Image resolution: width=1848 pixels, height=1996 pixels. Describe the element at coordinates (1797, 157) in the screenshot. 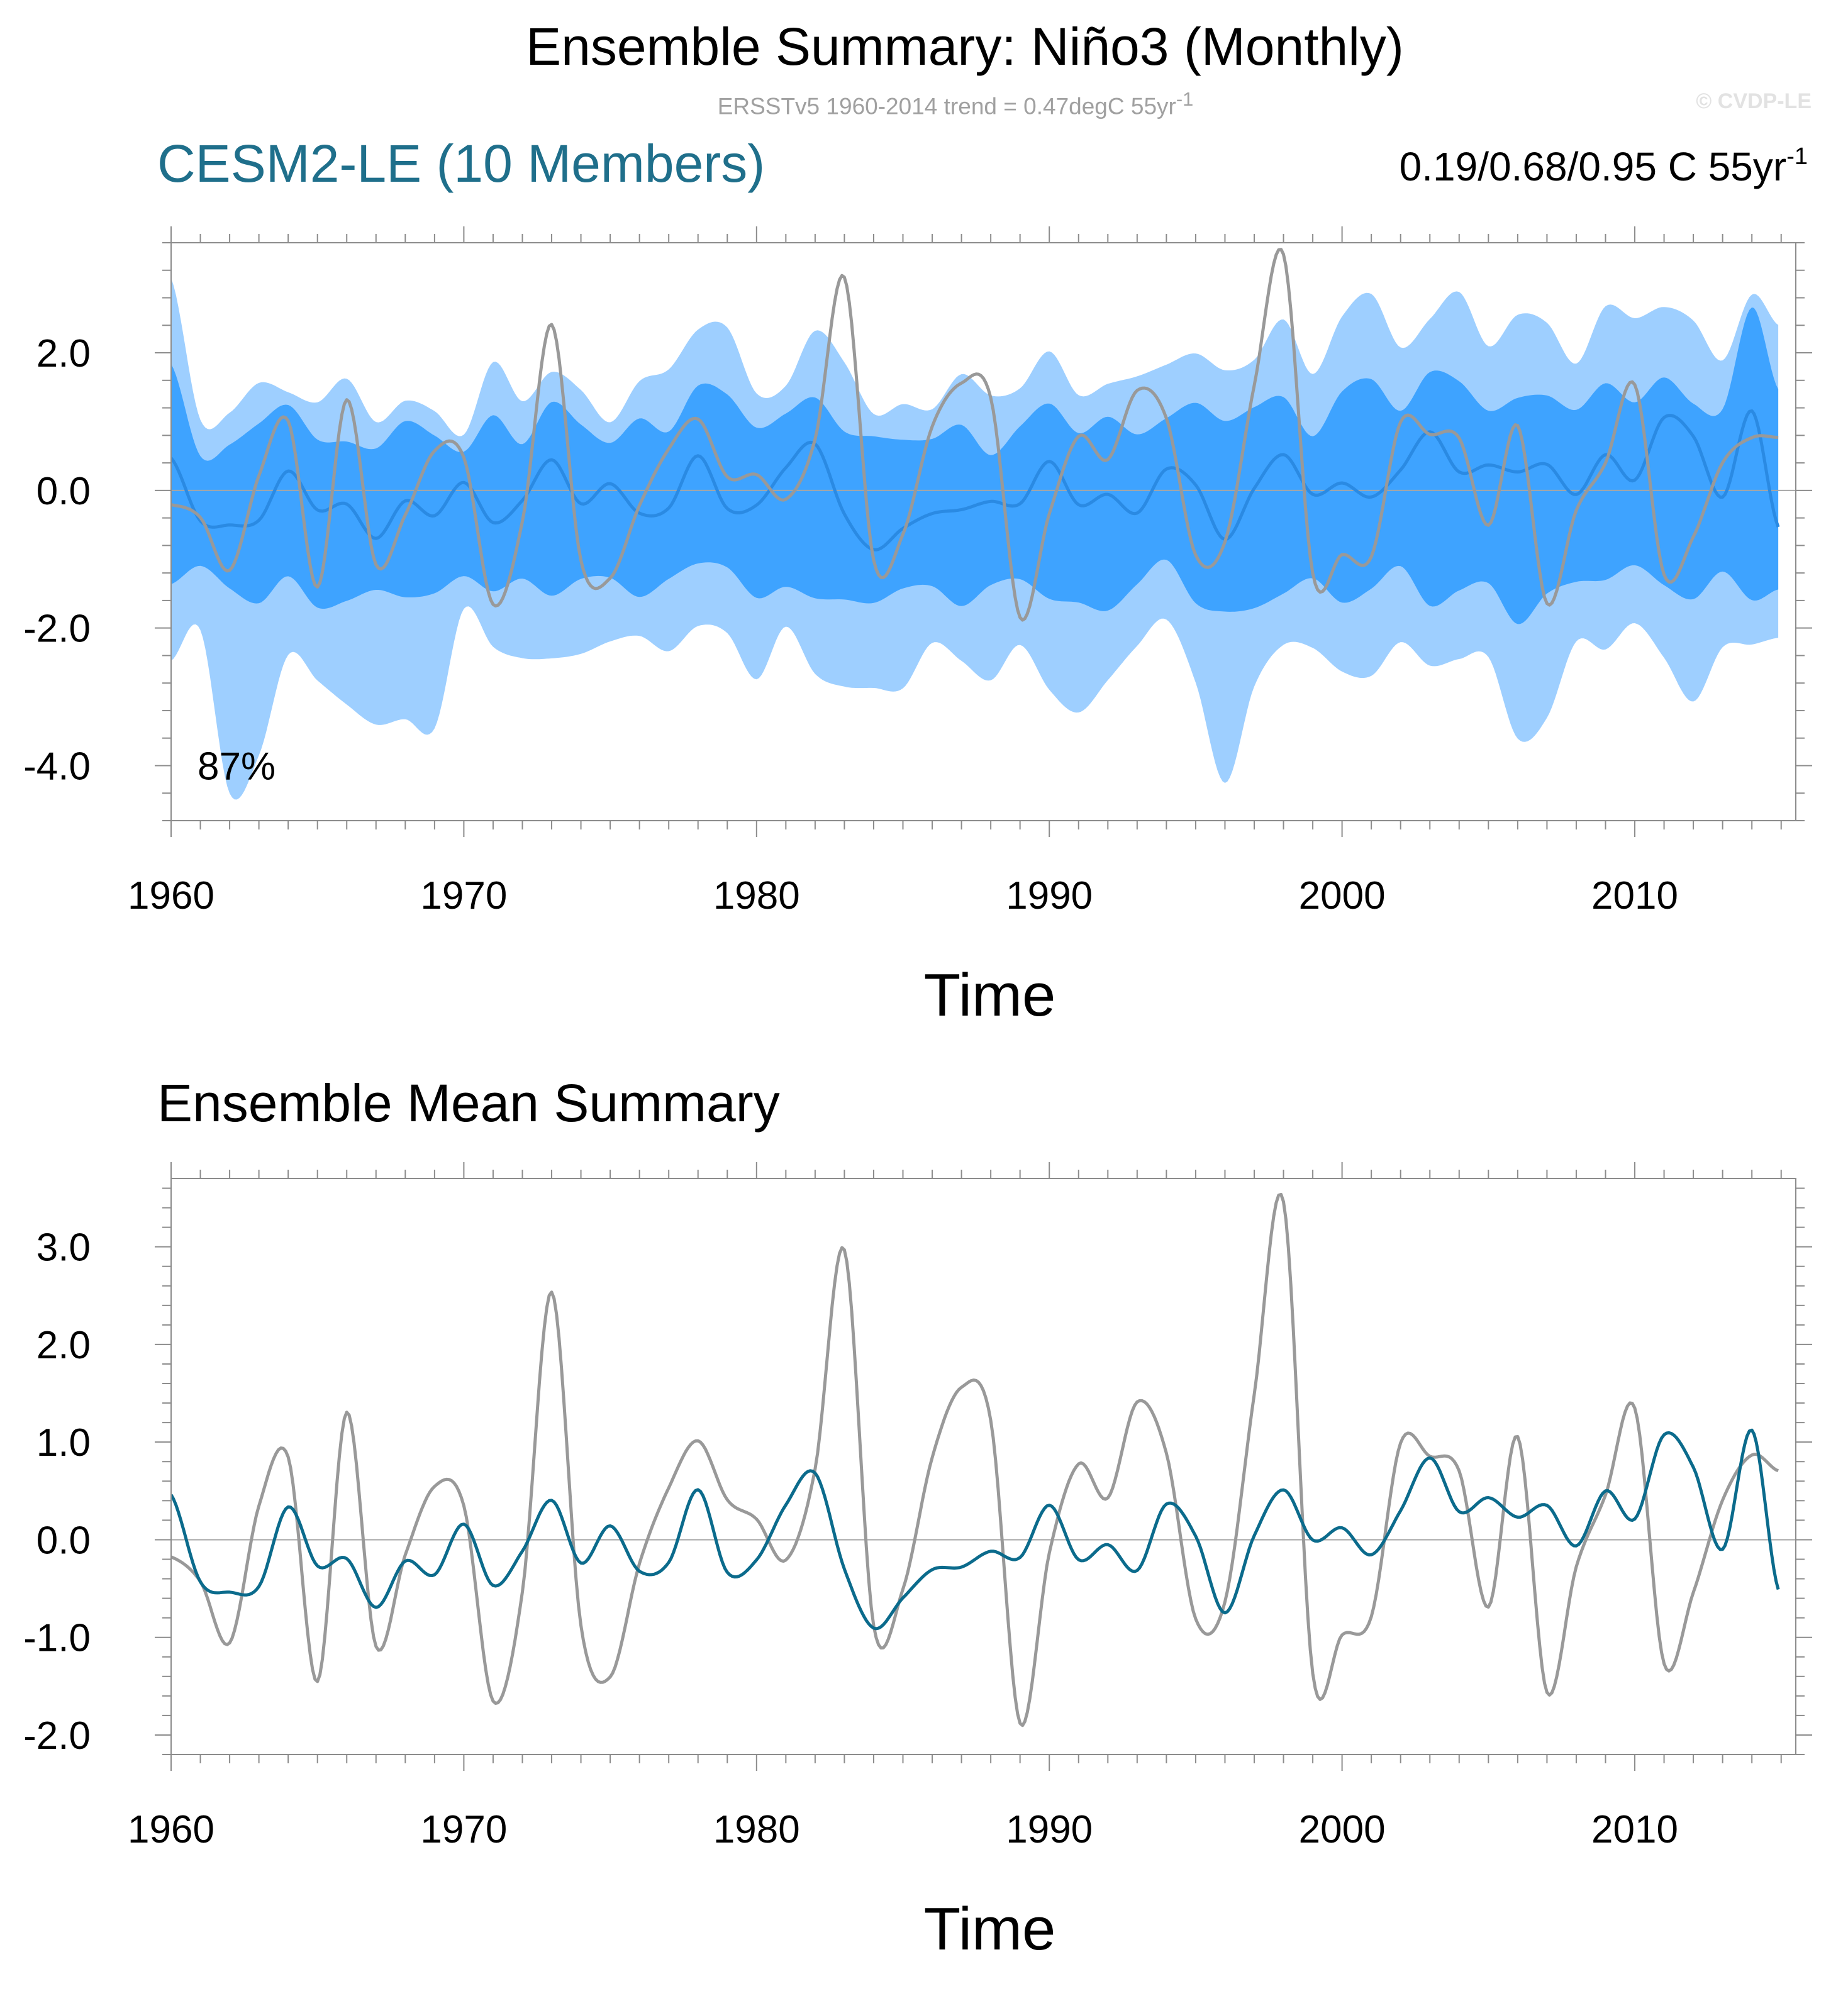

I see `trend-values-exponent: -1` at that location.